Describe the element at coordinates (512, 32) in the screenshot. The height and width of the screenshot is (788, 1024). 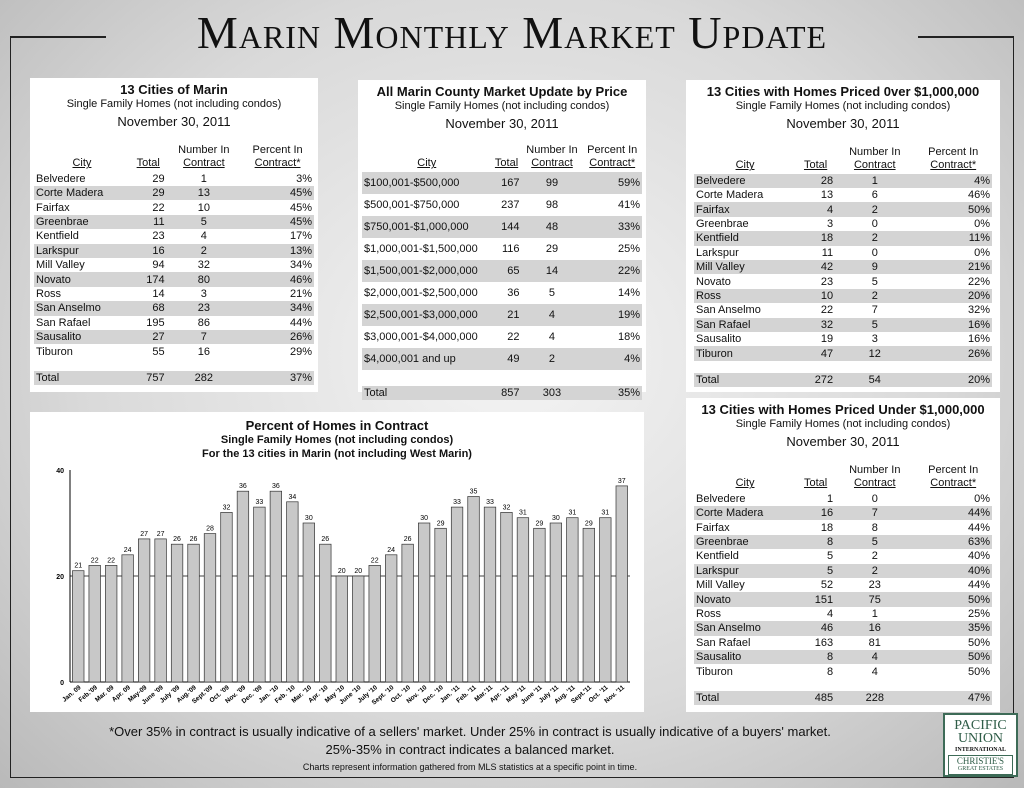
I see `page-title: Marin Monthly Market Update` at that location.